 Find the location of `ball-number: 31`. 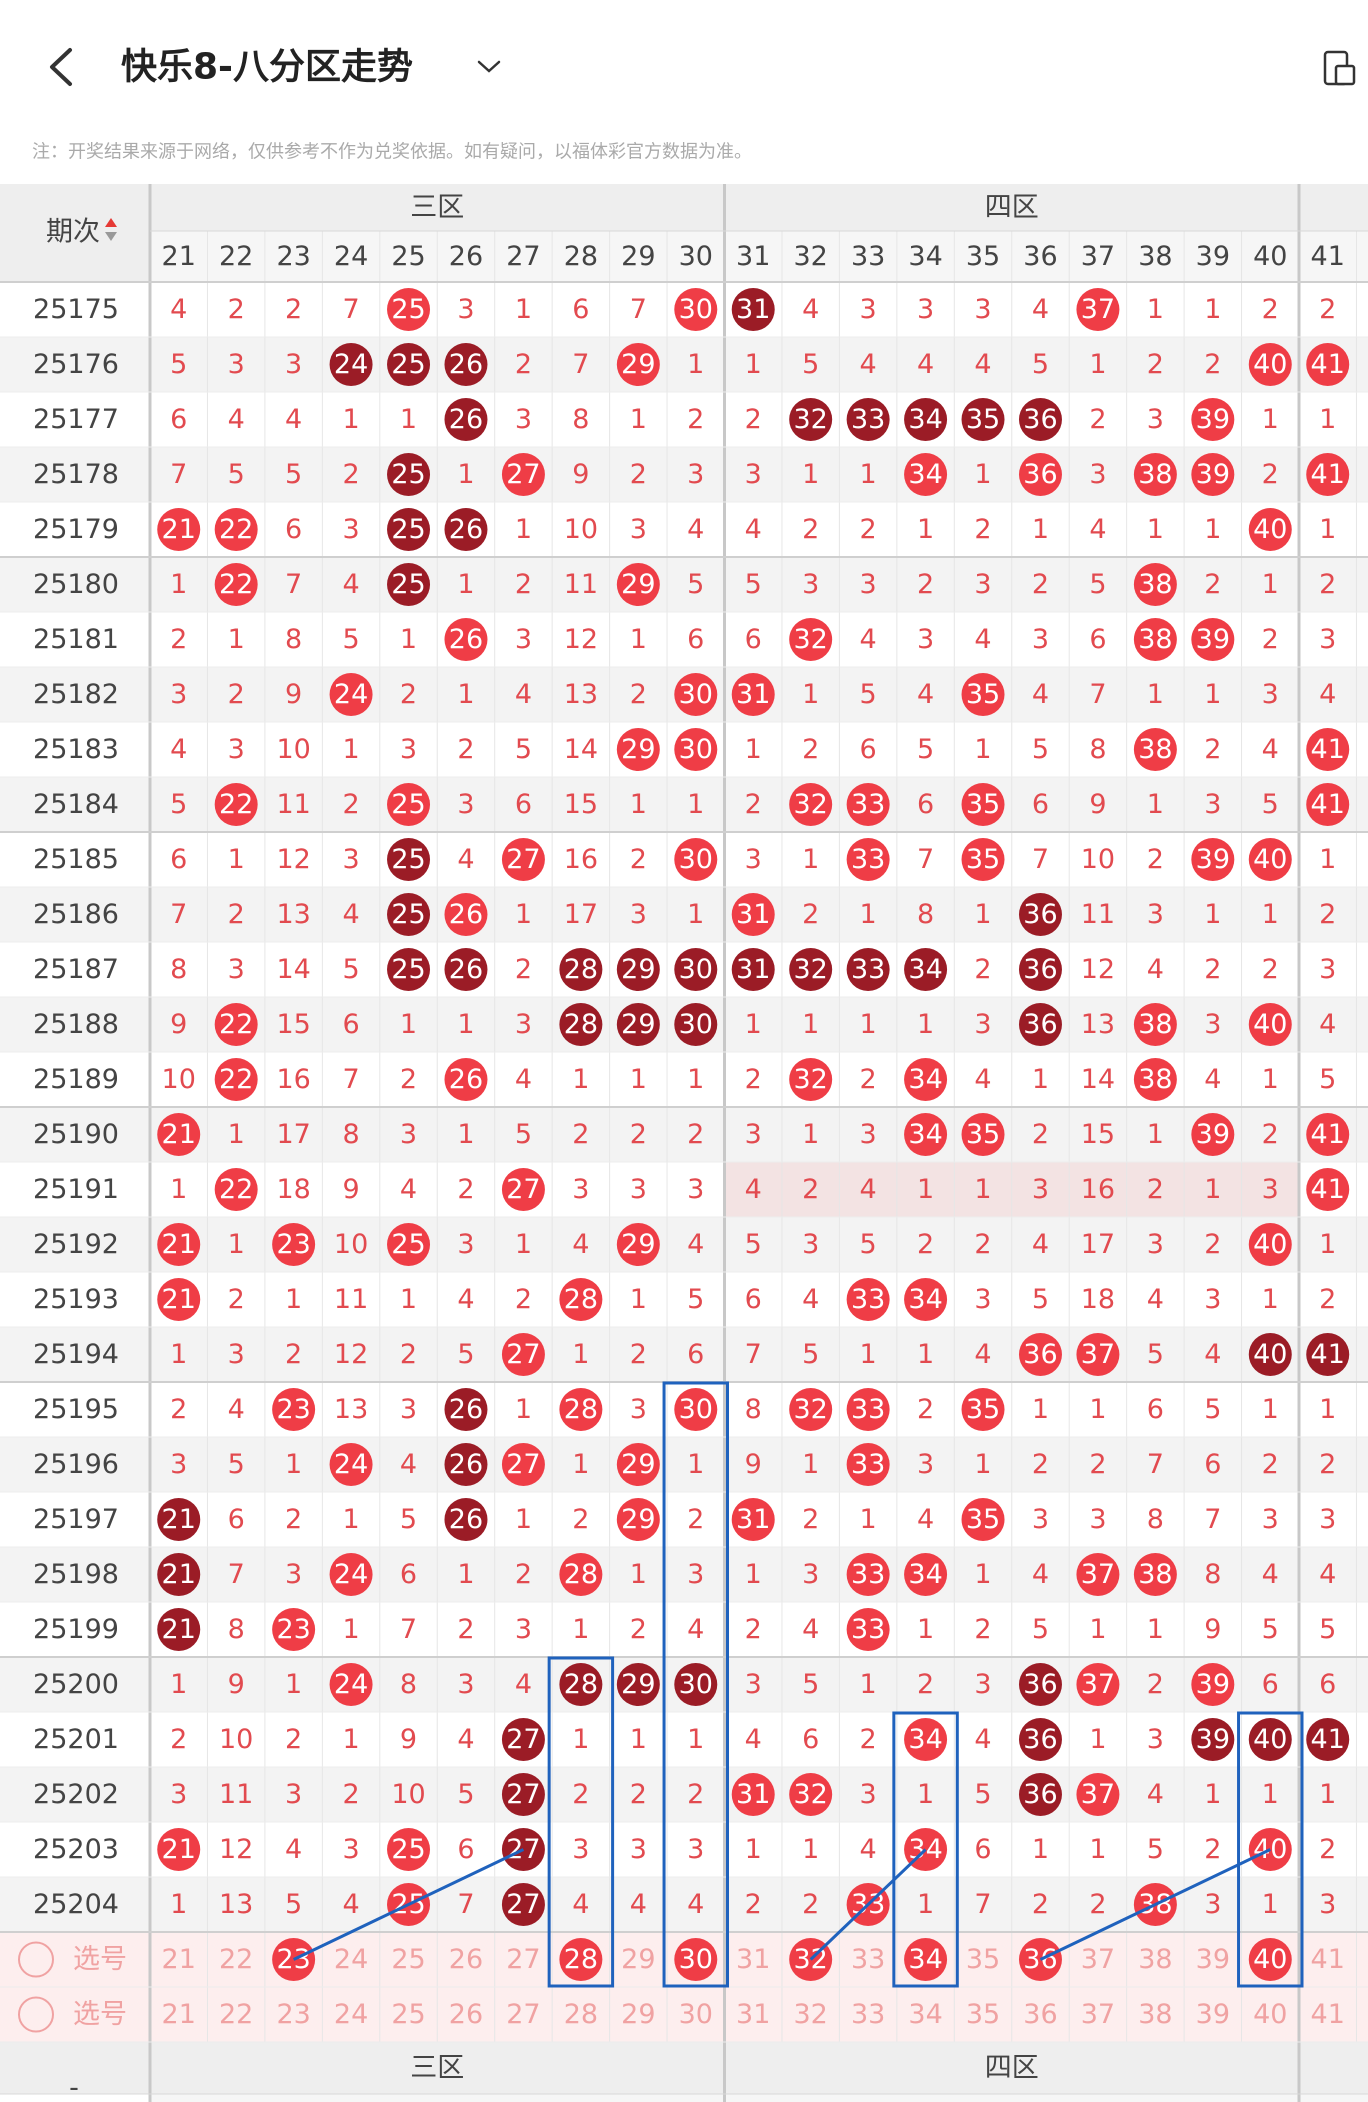

ball-number: 31 is located at coordinates (753, 969).